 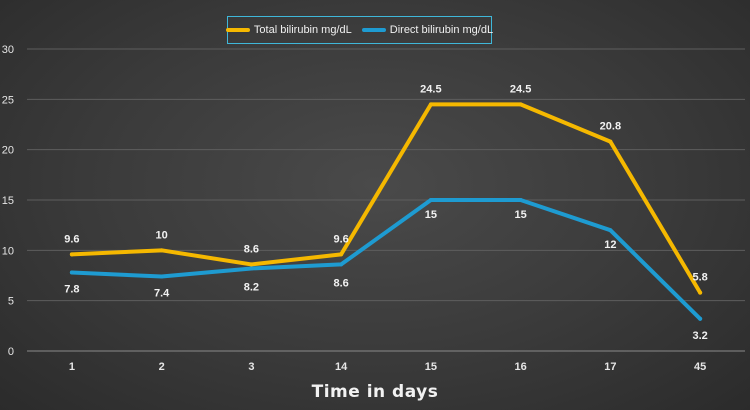 What do you see at coordinates (610, 127) in the screenshot?
I see `data-label-total-6: 20.8` at bounding box center [610, 127].